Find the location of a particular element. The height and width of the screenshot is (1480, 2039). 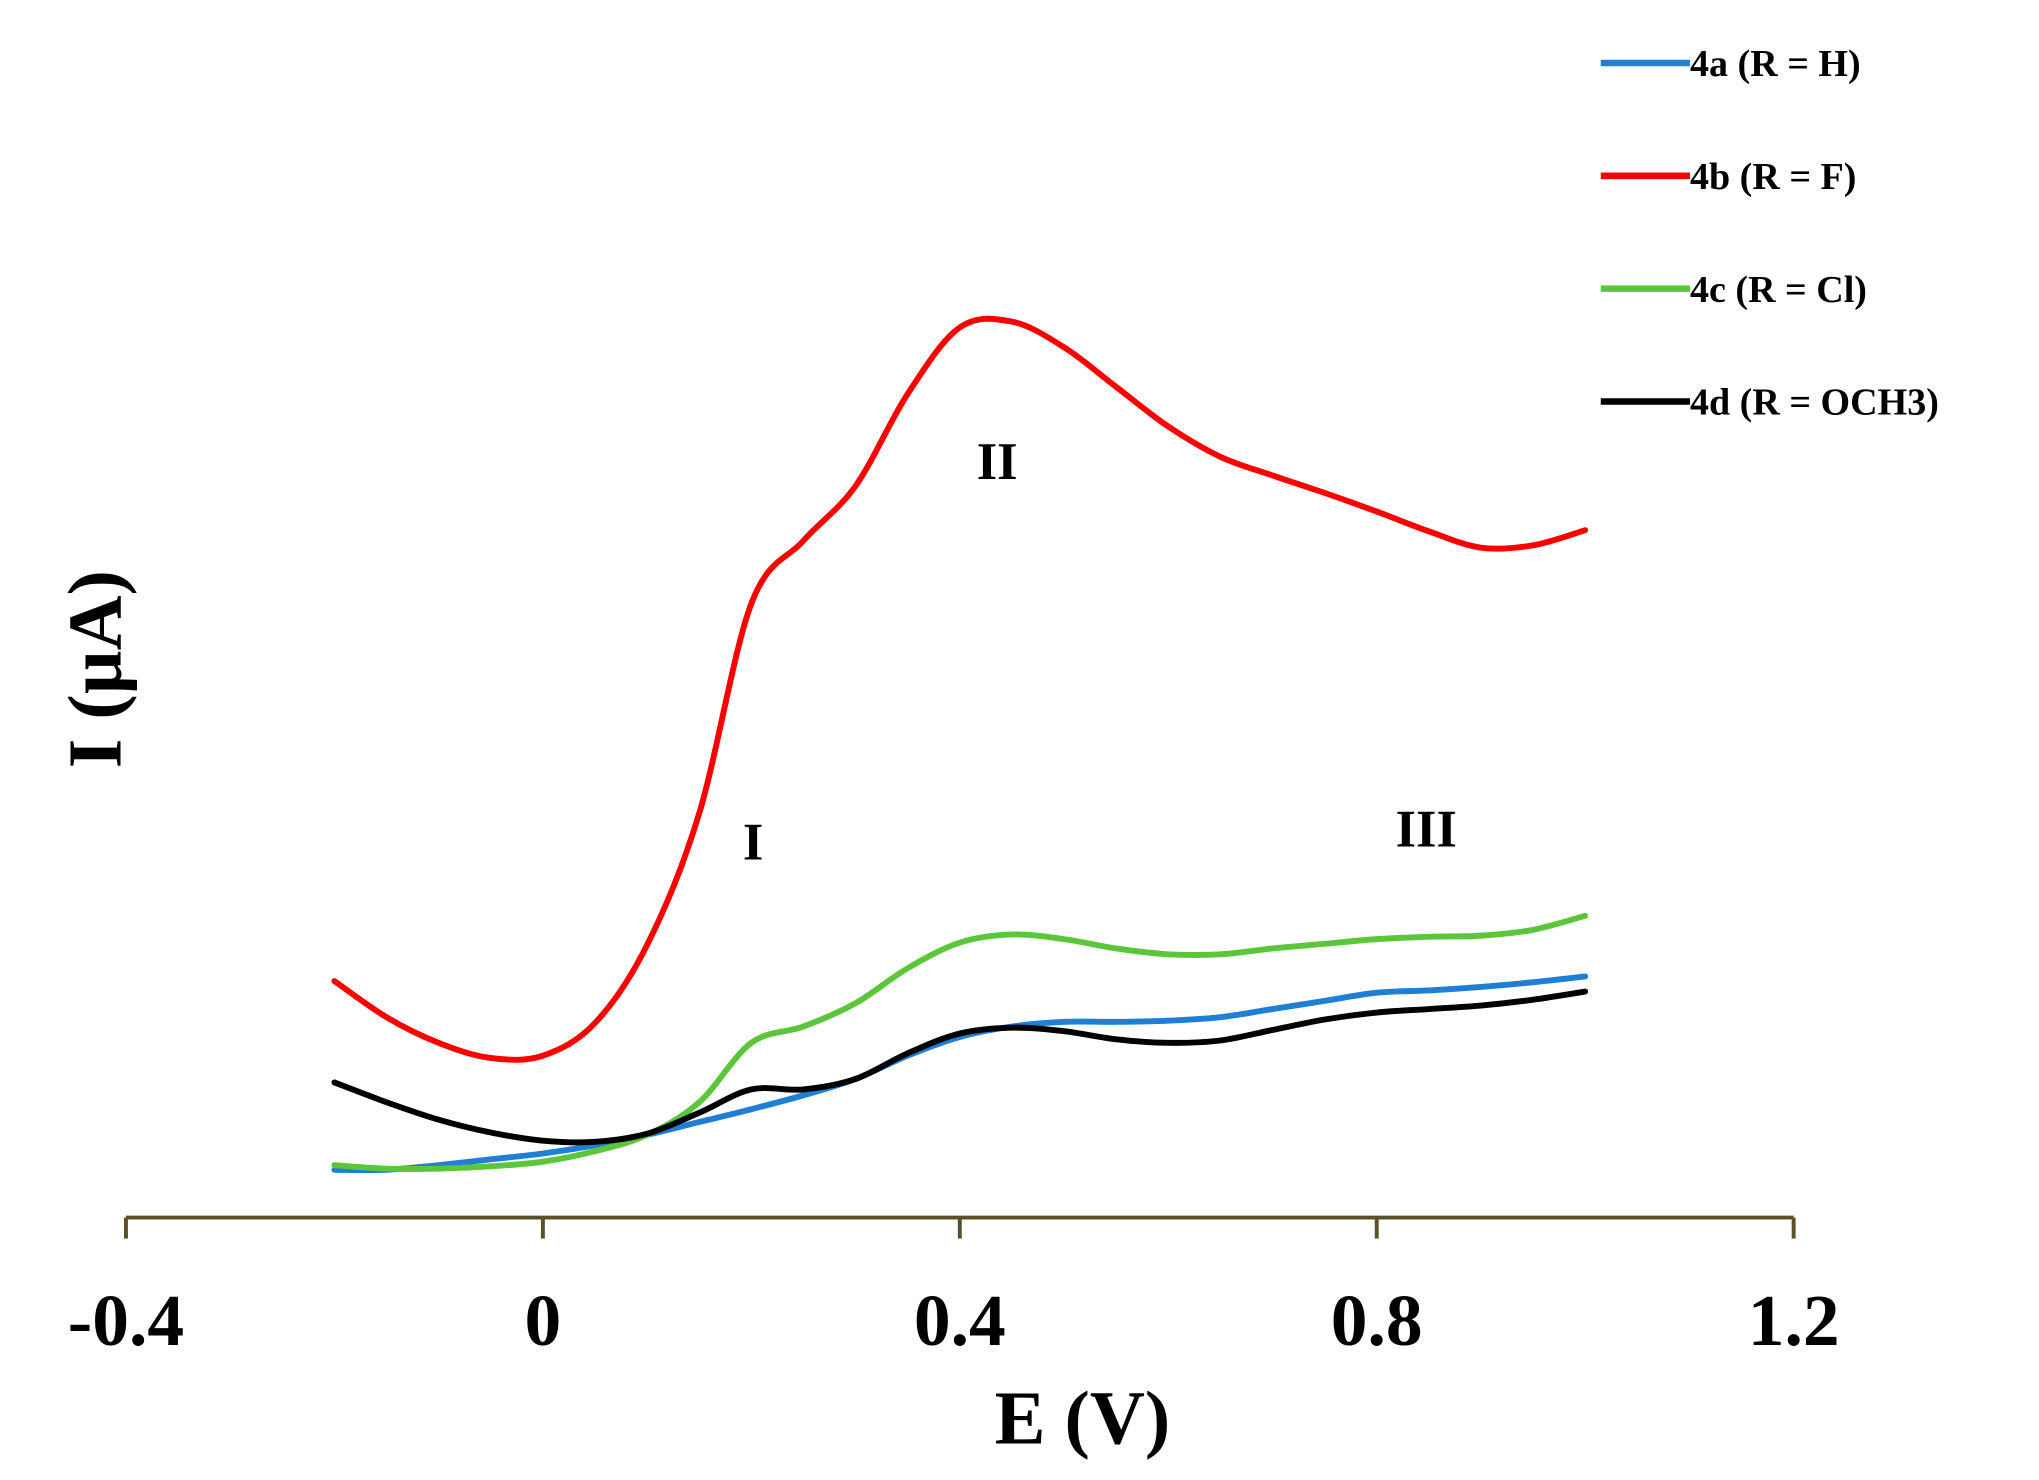

x-tick-label: 1.2 is located at coordinates (1794, 1320).